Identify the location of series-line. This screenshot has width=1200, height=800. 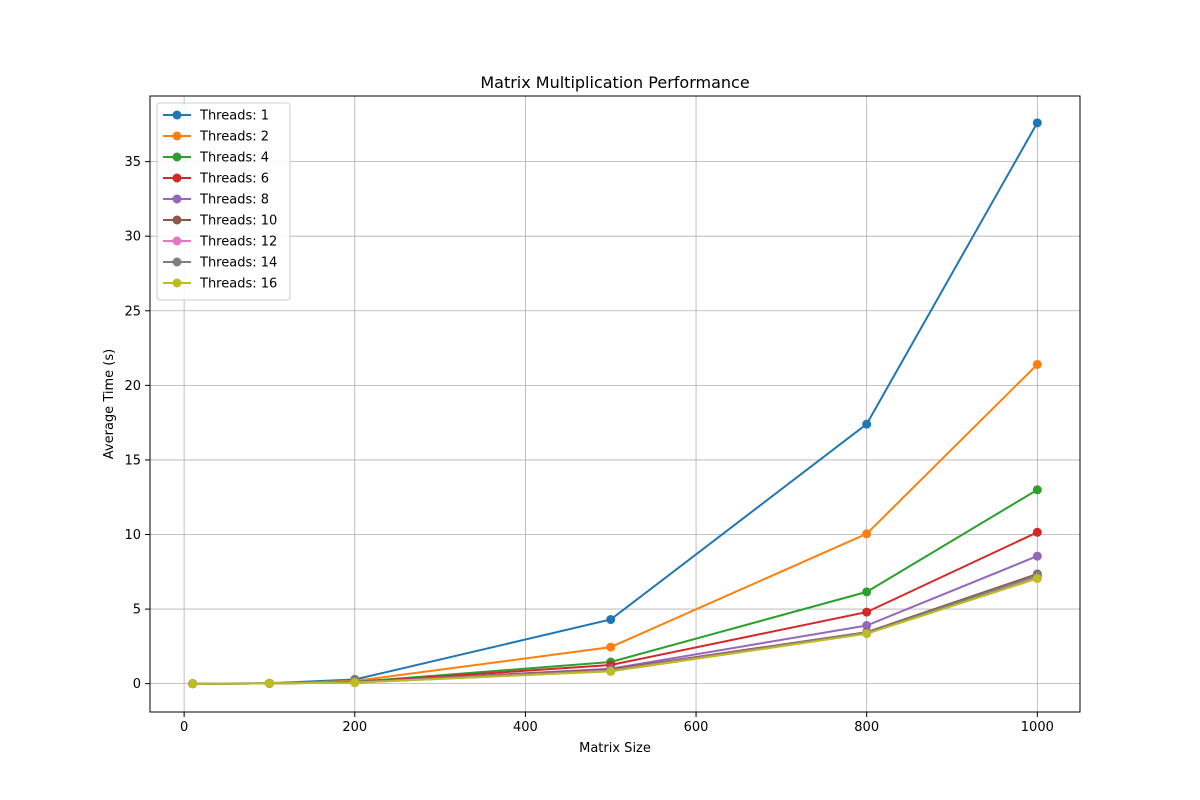
(615, 631).